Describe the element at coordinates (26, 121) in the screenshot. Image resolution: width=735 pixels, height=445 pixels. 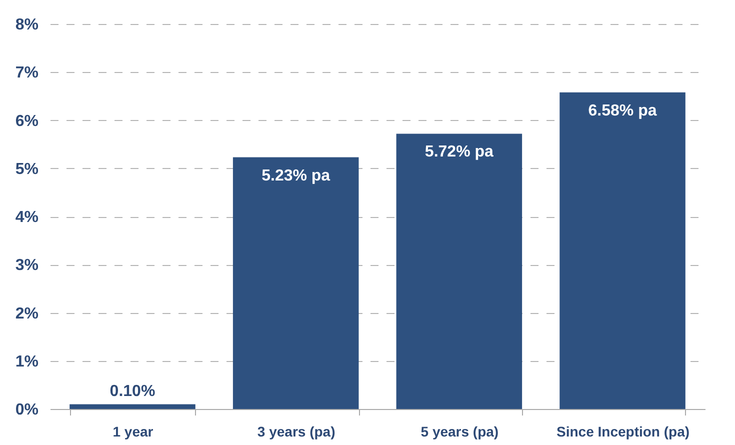
I see `y-tick-label: 6%` at that location.